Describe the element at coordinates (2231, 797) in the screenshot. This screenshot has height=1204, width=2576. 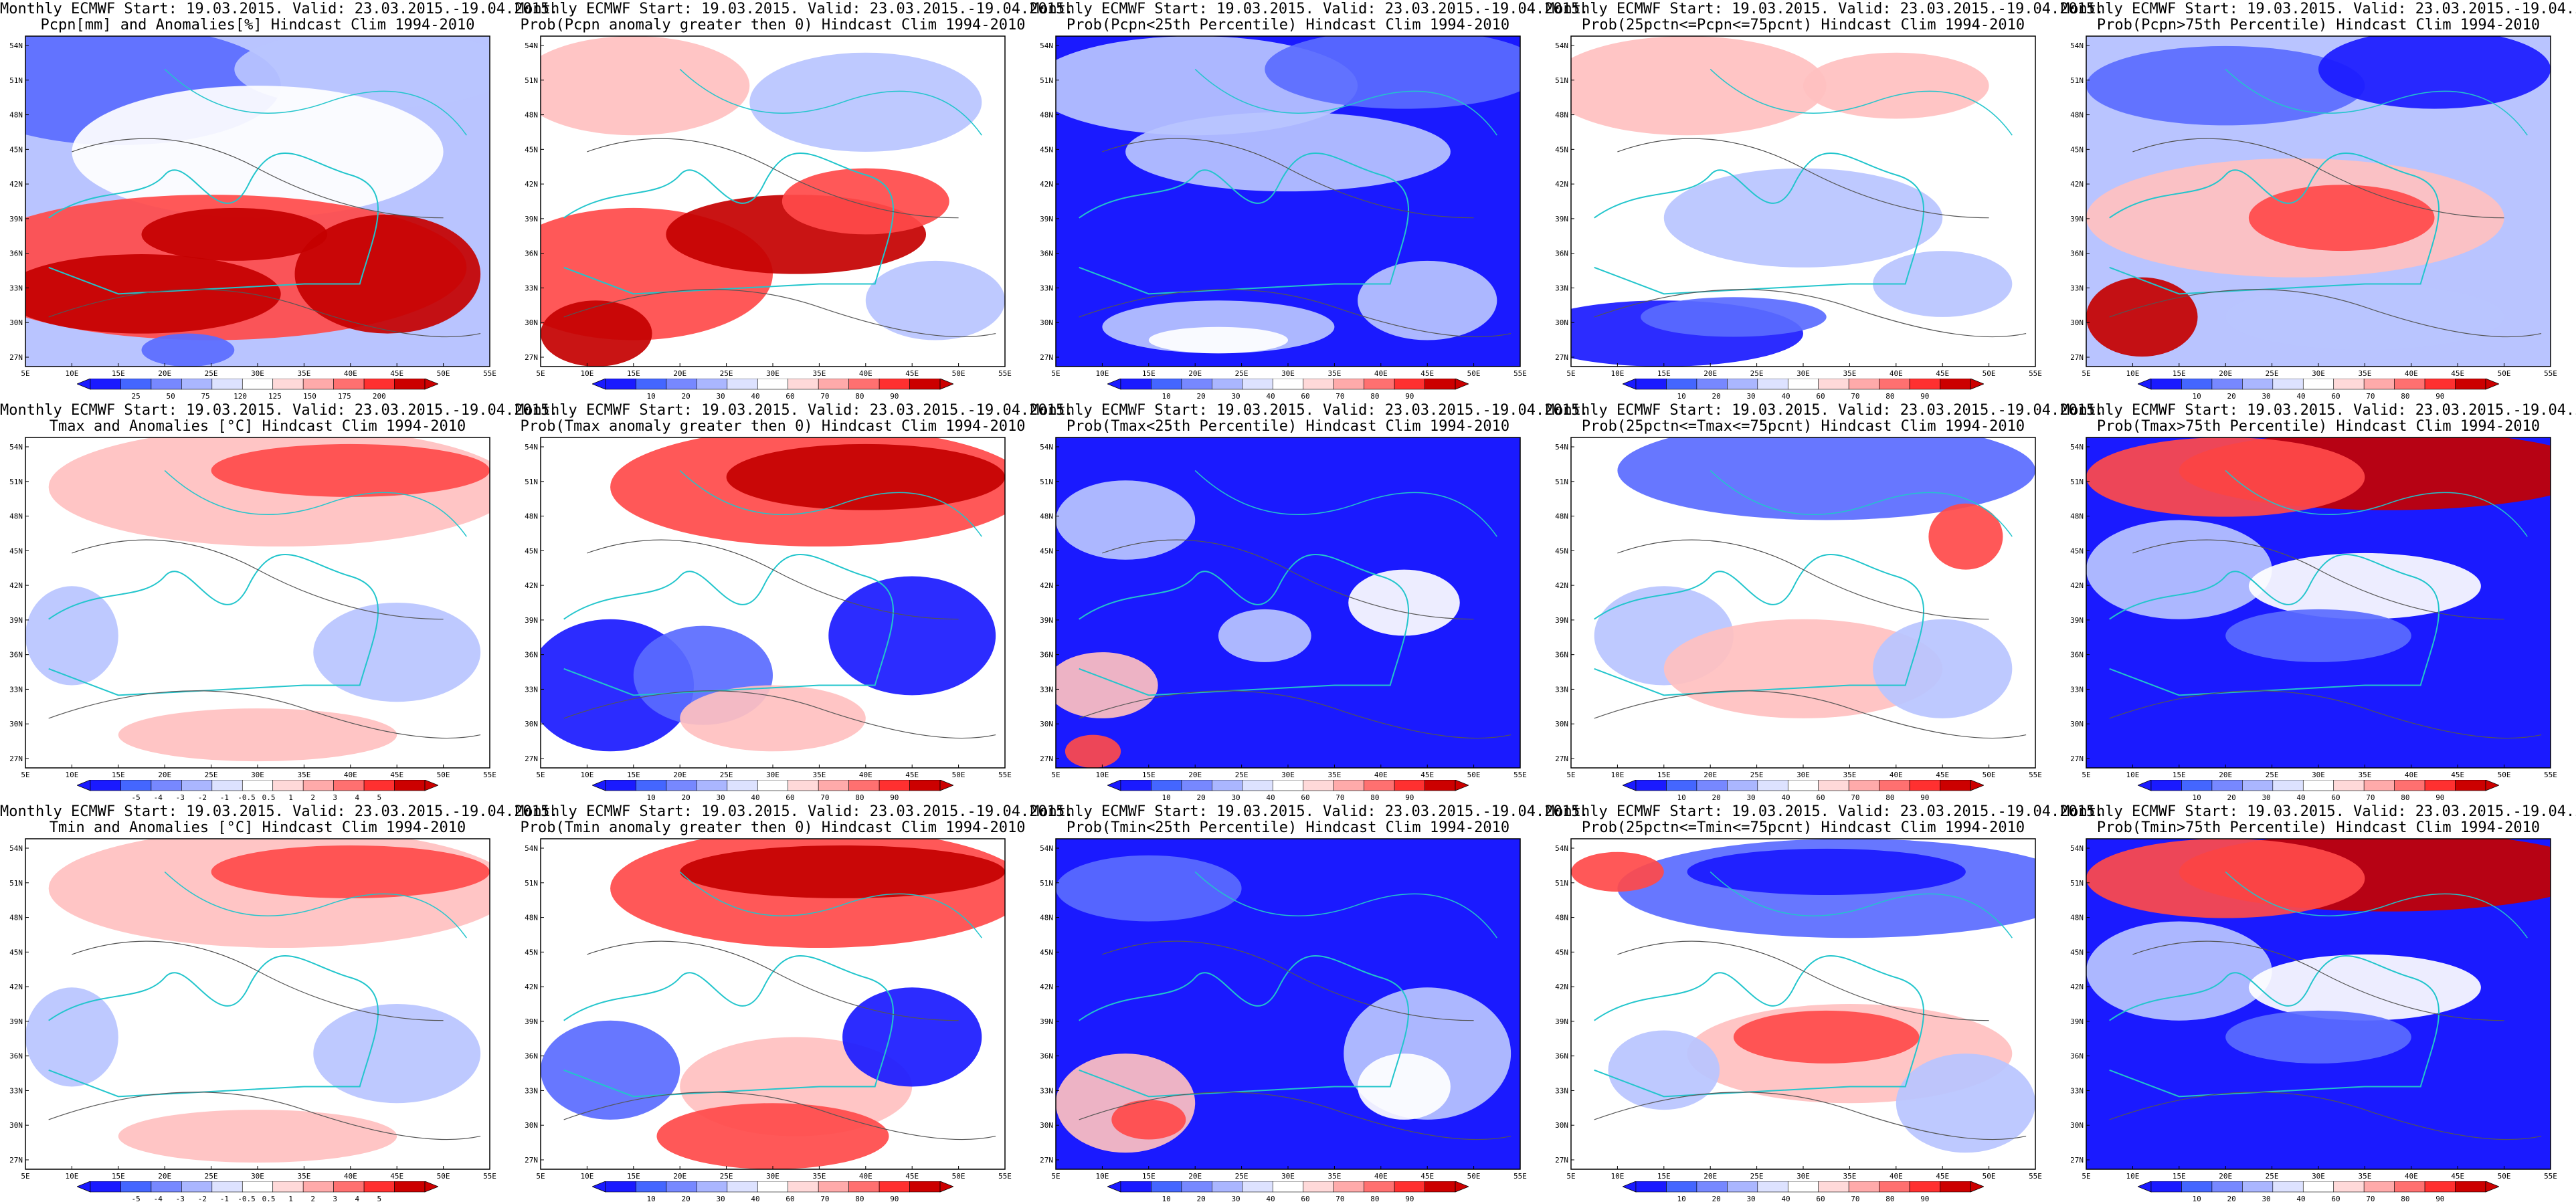
I see `colorbar-tick-label: 20` at that location.